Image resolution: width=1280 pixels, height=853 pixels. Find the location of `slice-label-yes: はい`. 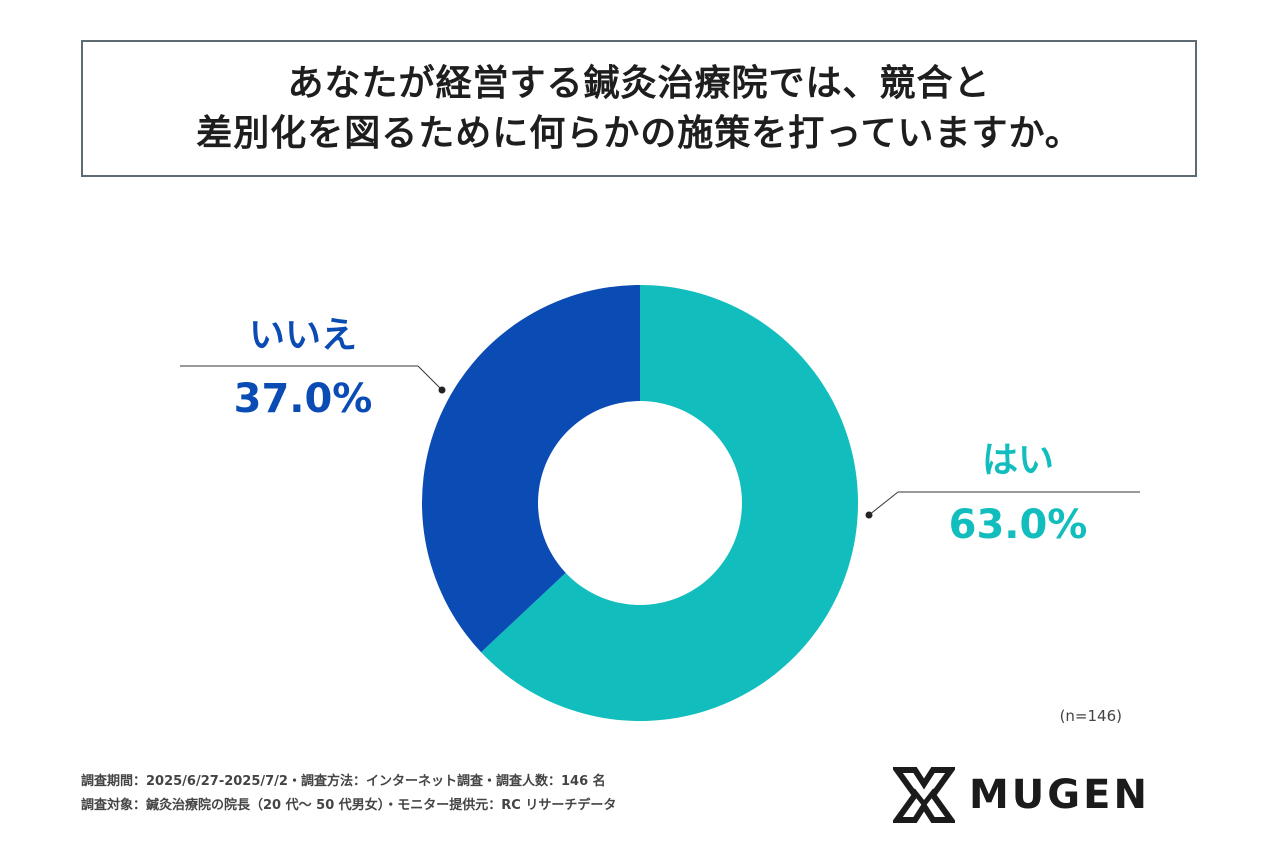

slice-label-yes: はい is located at coordinates (1018, 460).